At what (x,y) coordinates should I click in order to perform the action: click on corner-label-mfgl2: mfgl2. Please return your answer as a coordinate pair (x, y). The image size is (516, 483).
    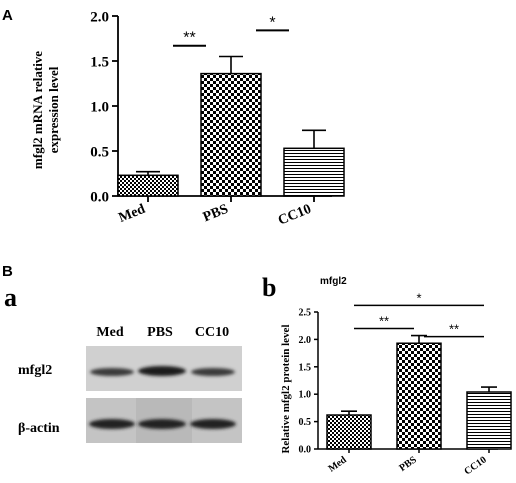
    Looking at the image, I should click on (333, 281).